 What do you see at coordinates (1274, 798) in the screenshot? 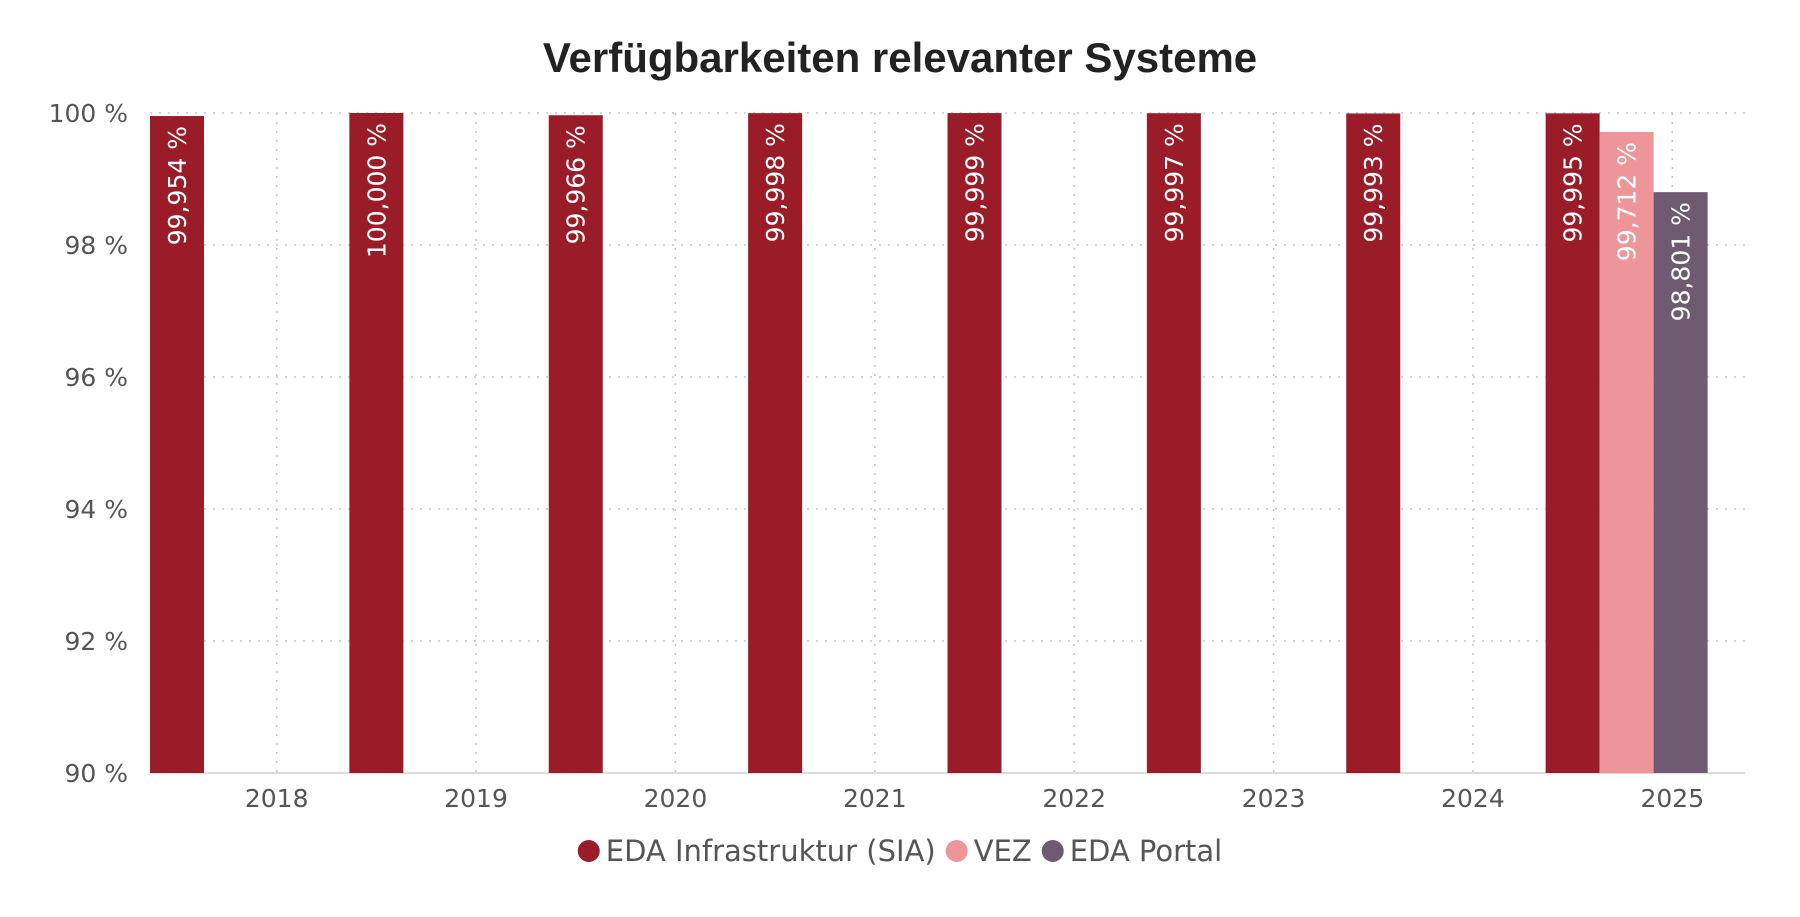
I see `x-tick-label: 2023` at bounding box center [1274, 798].